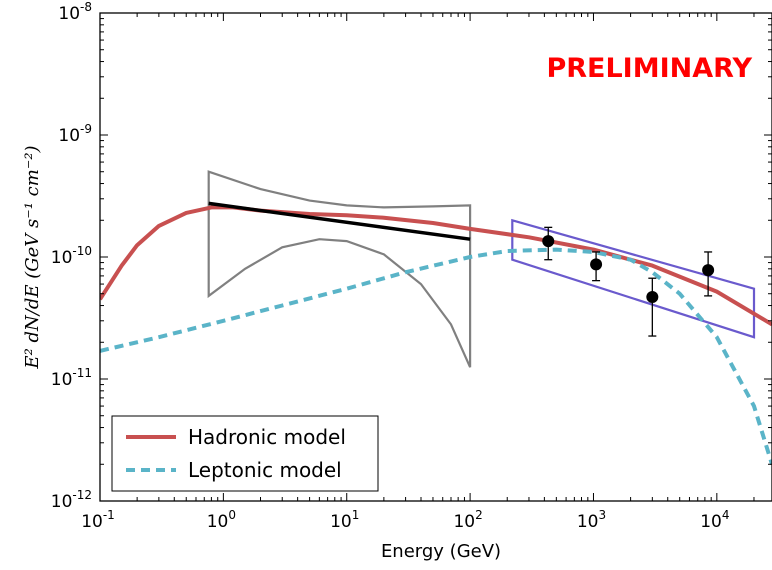 The image size is (772, 570). I want to click on x-tick-label: 10⁻¹, so click(98, 520).